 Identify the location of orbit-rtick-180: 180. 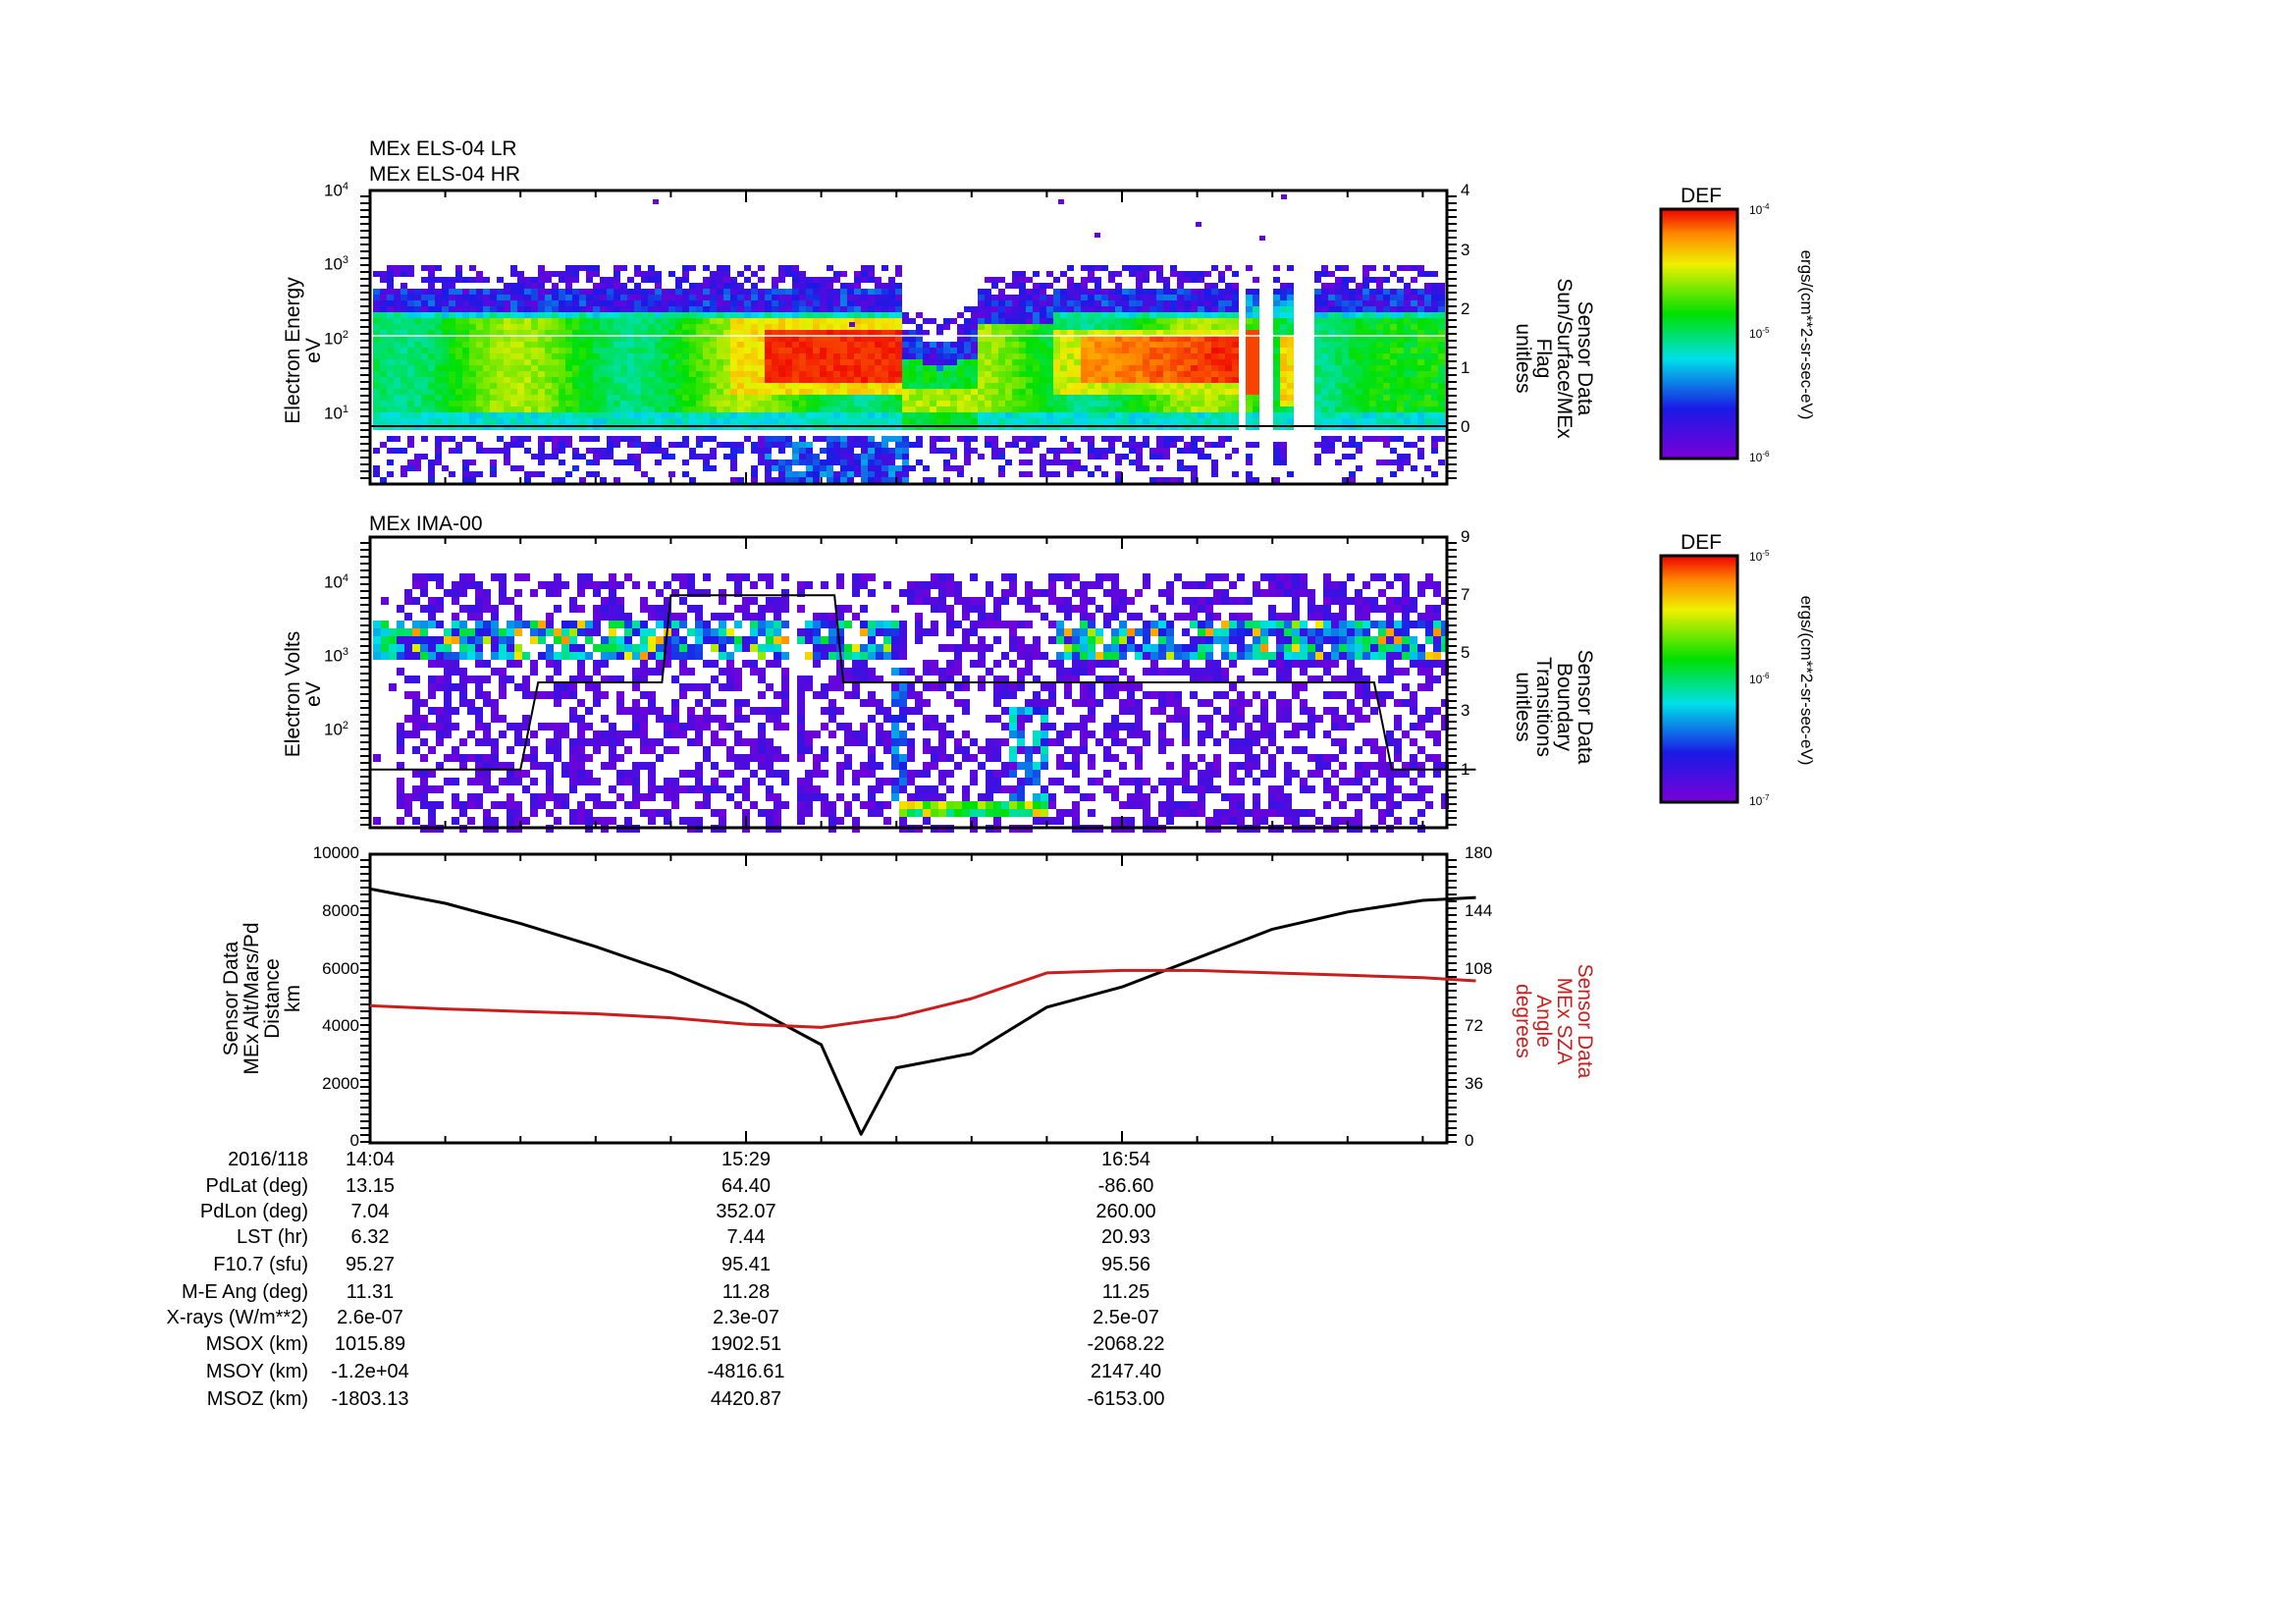
(1479, 852).